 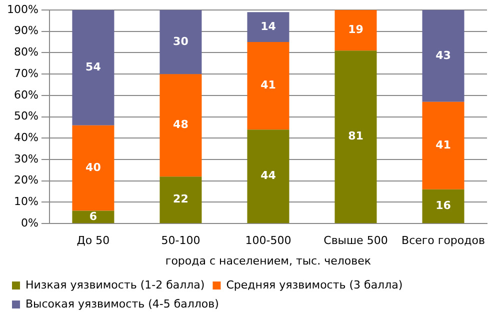 I want to click on x-tick-label: 50-100, so click(x=180, y=241).